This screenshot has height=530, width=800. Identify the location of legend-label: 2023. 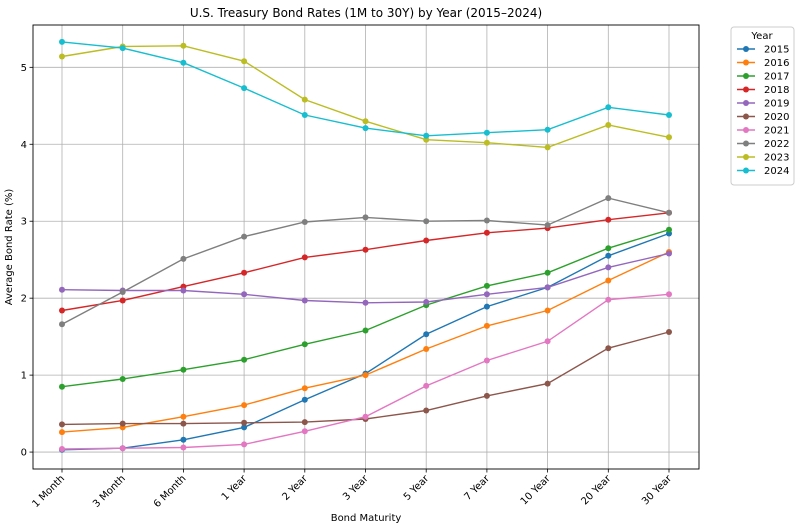
(776, 158).